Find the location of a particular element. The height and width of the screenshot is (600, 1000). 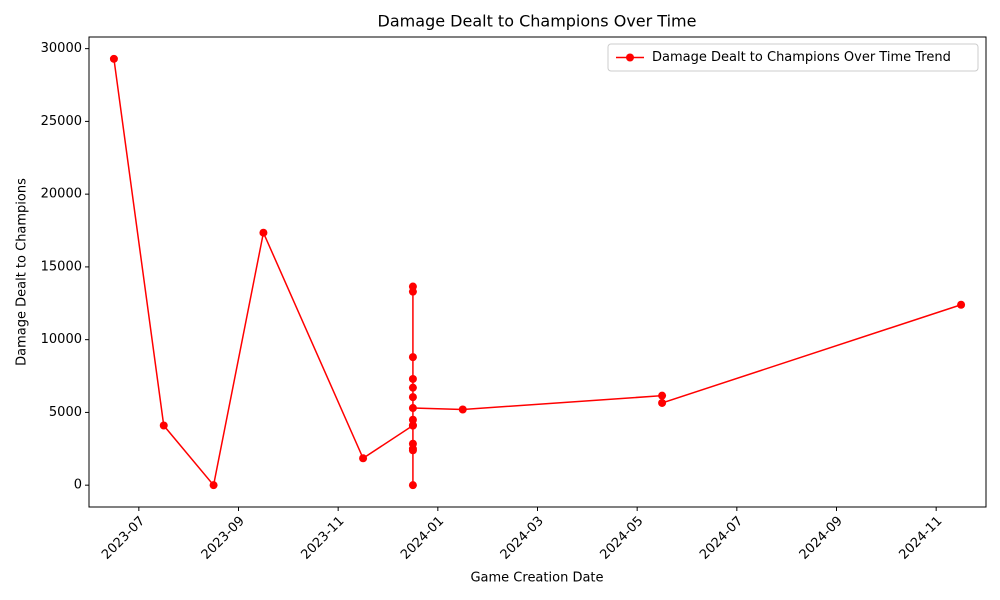

y-tick-label: 10000 is located at coordinates (61, 339).